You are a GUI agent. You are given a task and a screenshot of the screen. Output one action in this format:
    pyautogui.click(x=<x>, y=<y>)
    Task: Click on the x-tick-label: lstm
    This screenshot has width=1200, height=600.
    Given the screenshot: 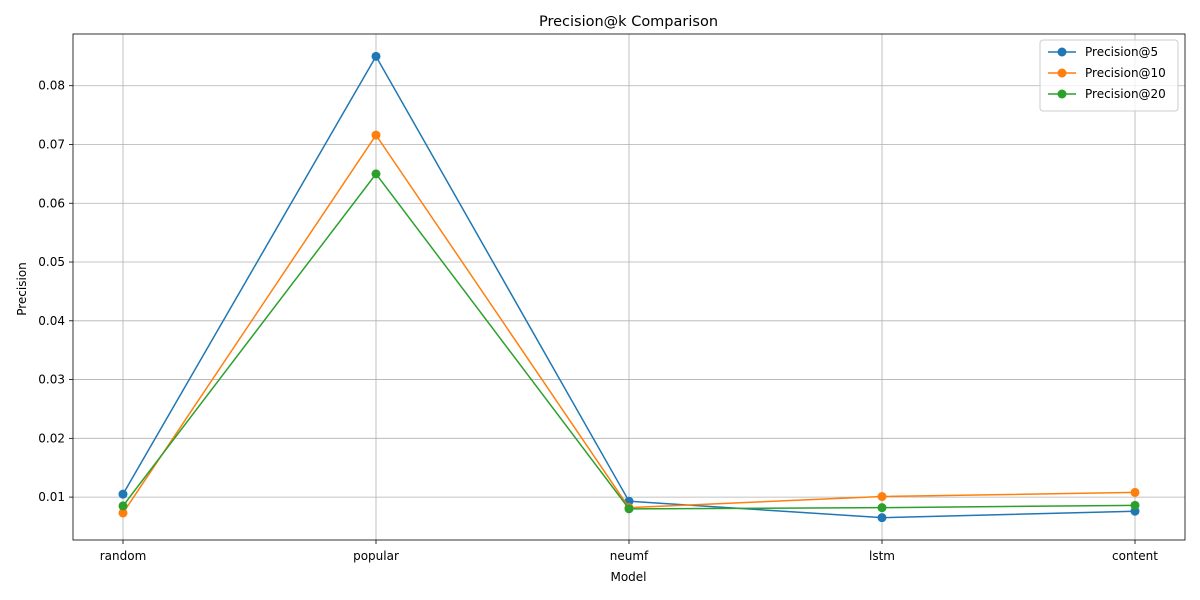 What is the action you would take?
    pyautogui.click(x=882, y=556)
    